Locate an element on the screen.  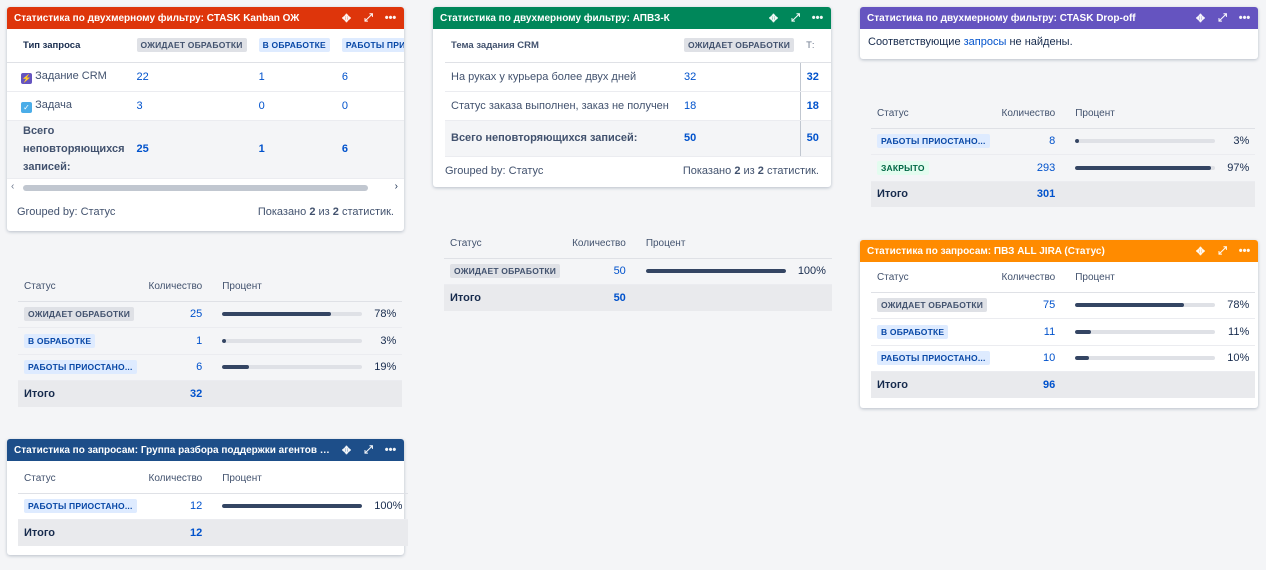
count-link: 8 is located at coordinates (1052, 141).